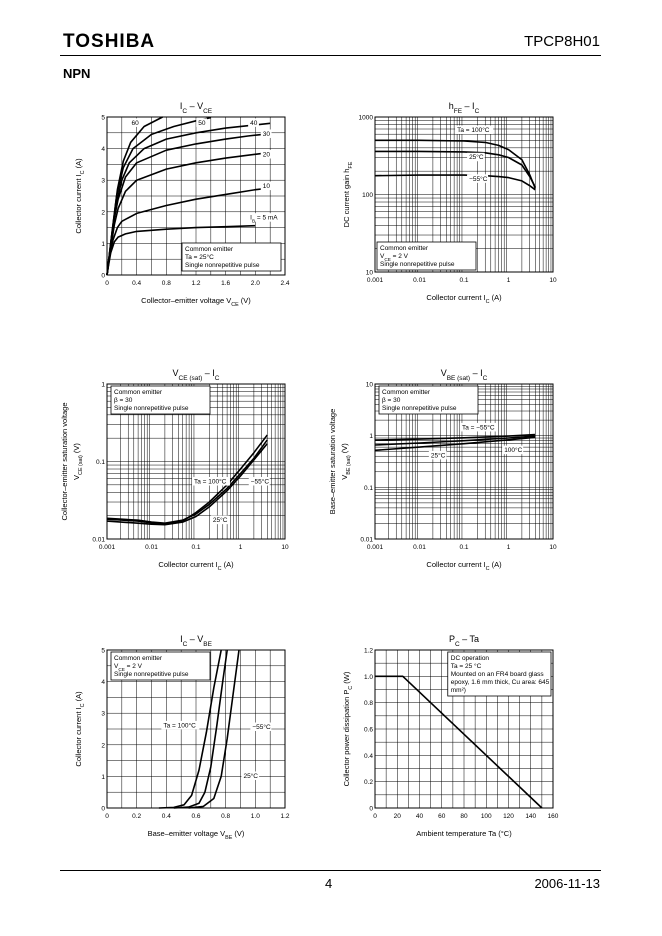 The width and height of the screenshot is (662, 936). Describe the element at coordinates (367, 195) in the screenshot. I see `y-tick-label: 100` at that location.